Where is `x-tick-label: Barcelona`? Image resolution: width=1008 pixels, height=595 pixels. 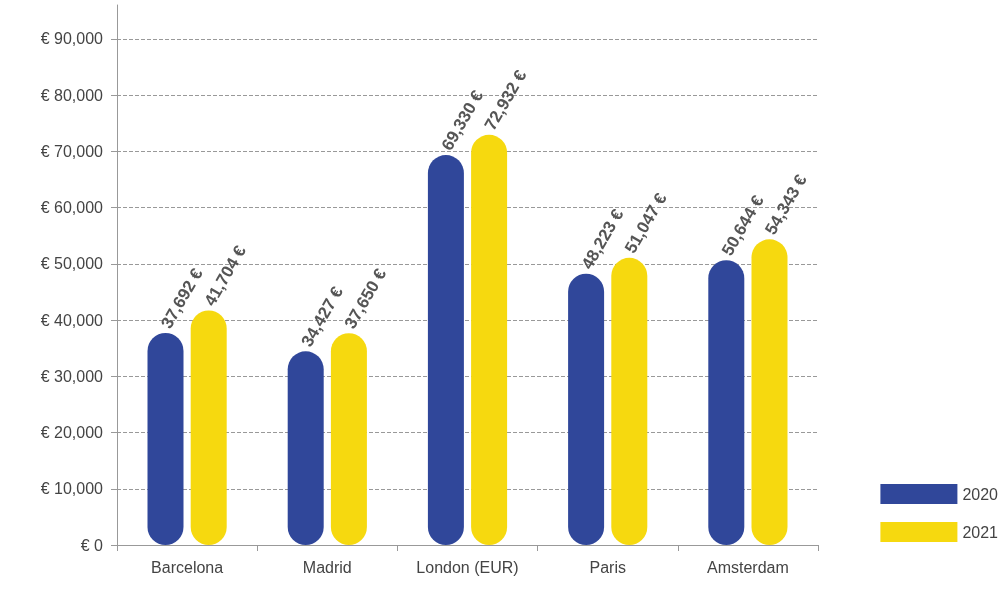
x-tick-label: Barcelona is located at coordinates (187, 567).